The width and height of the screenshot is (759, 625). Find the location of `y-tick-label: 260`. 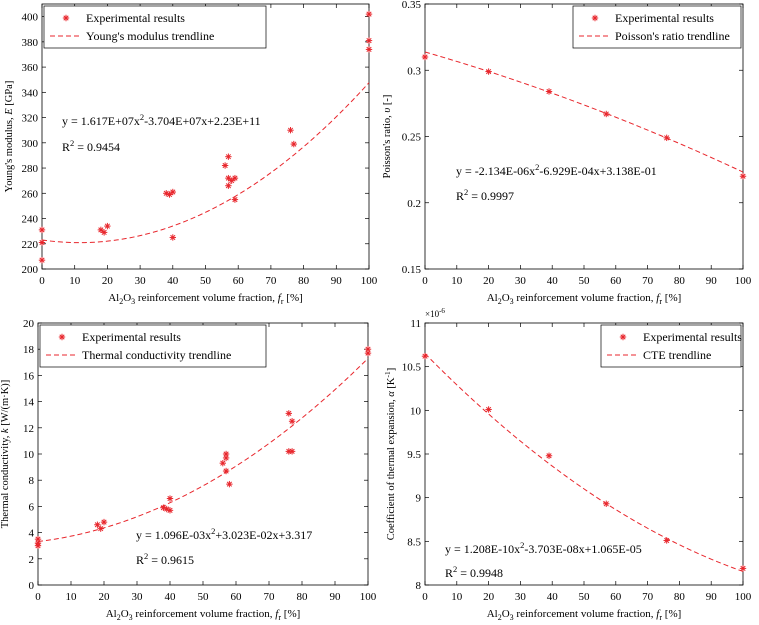

y-tick-label: 260 is located at coordinates (30, 194).